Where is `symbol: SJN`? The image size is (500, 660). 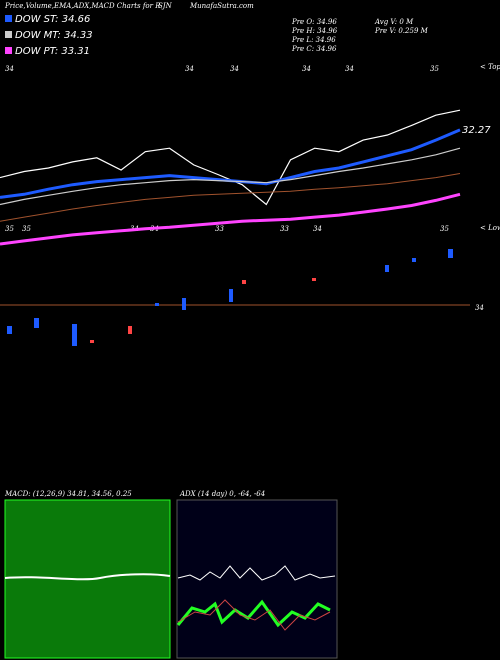 symbol: SJN is located at coordinates (165, 6).